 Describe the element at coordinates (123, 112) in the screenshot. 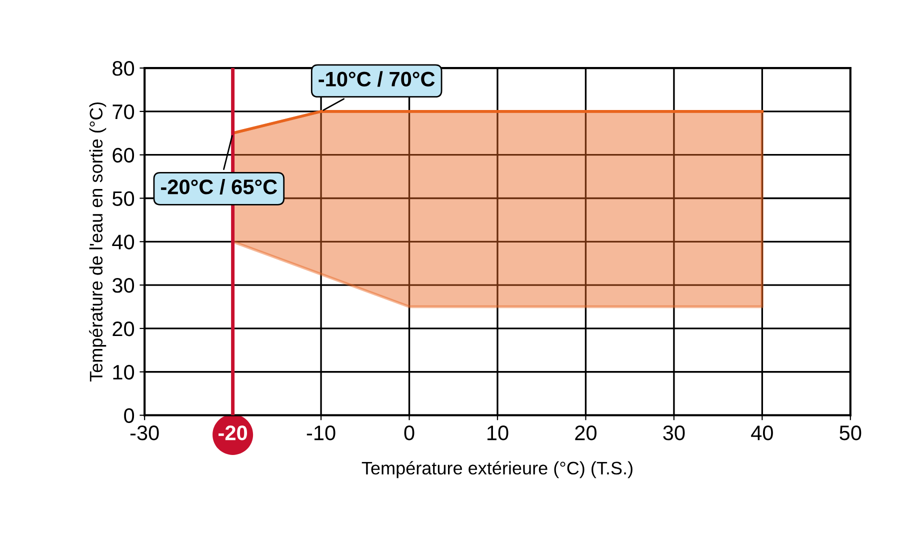

I see `y-tick-label: 70` at that location.